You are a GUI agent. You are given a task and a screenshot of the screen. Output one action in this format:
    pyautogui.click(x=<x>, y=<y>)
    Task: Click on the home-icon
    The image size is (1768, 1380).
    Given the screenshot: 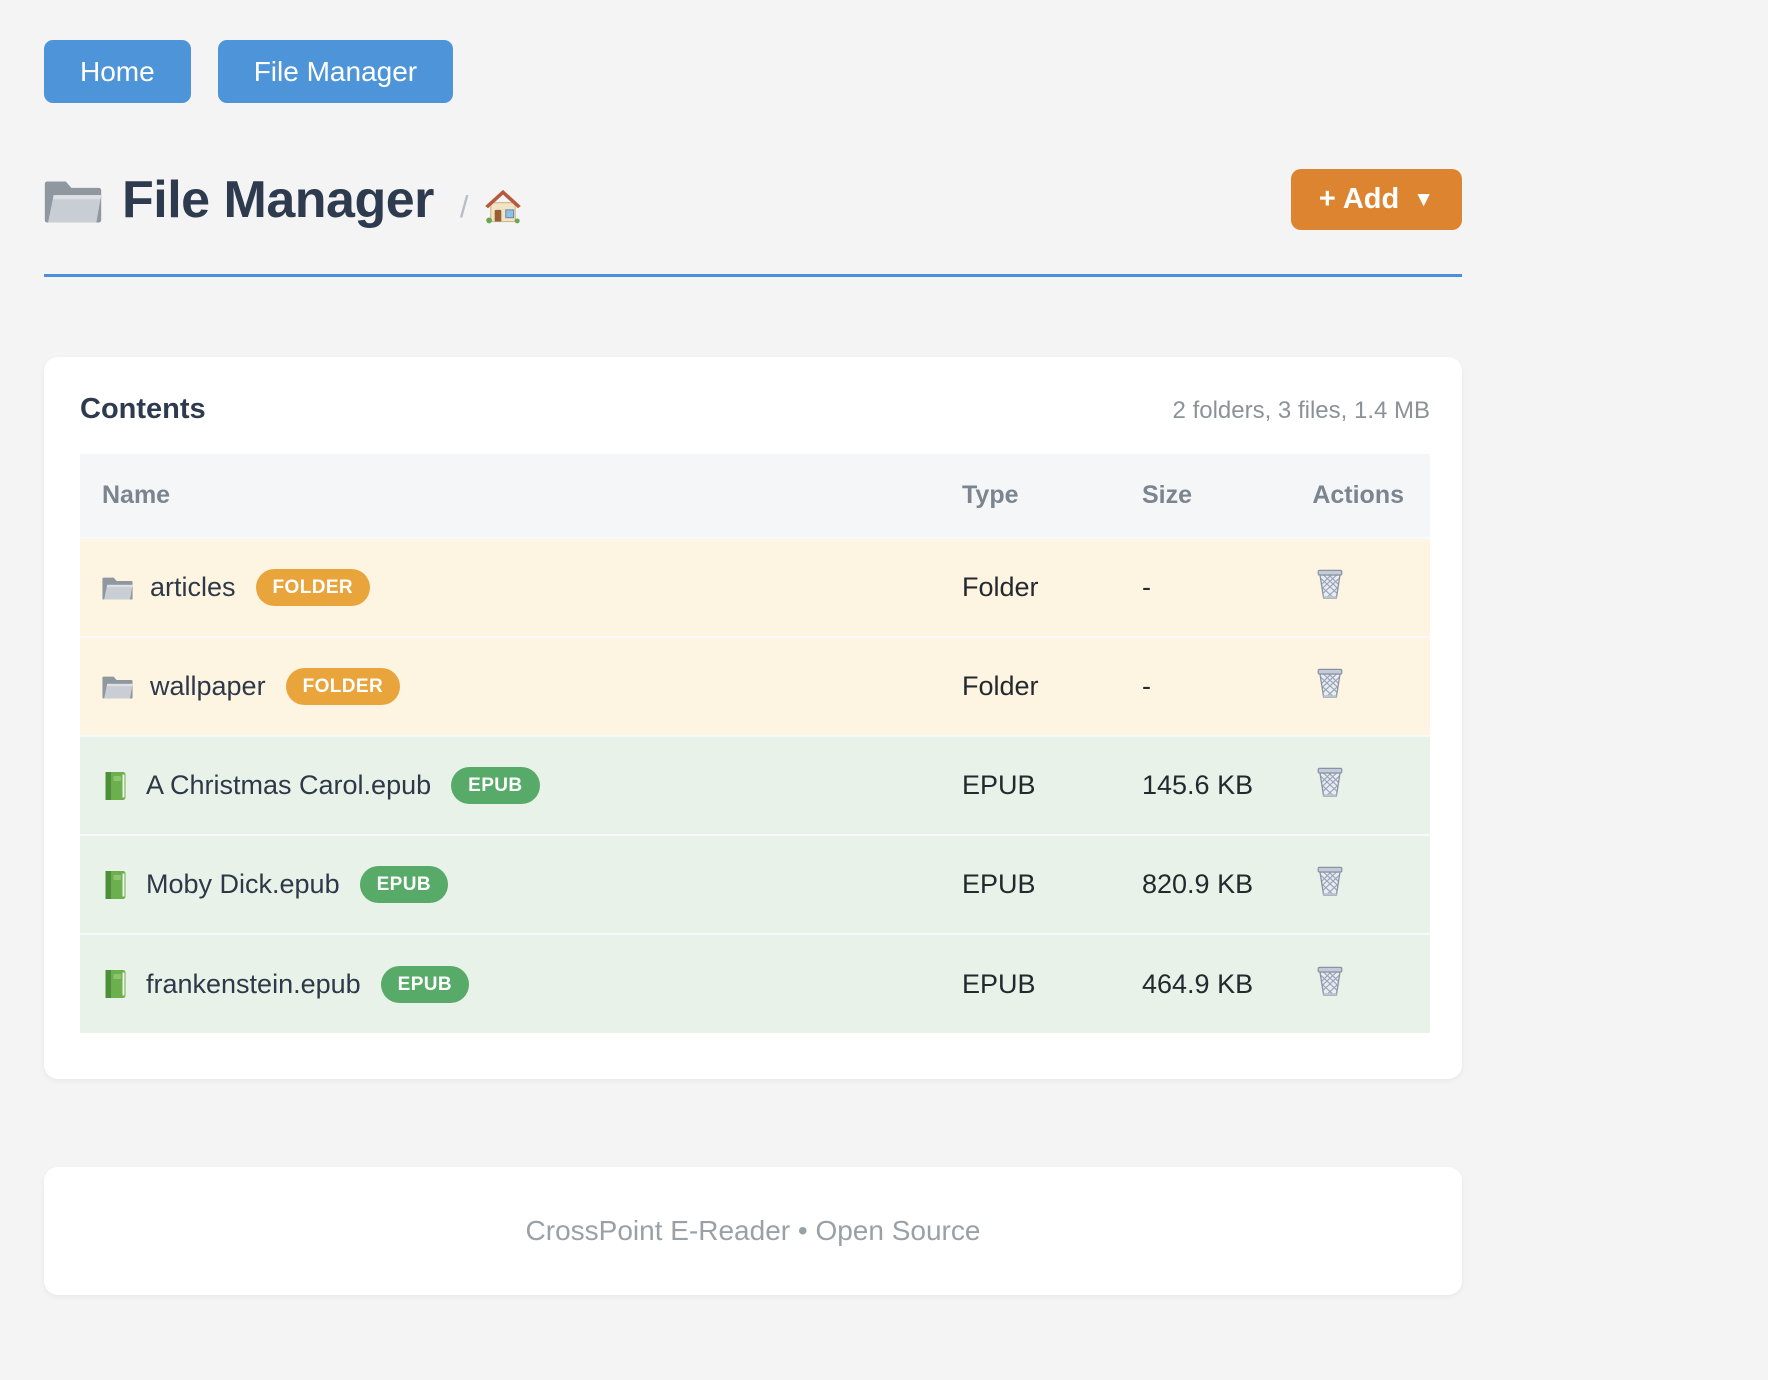 What is the action you would take?
    pyautogui.click(x=503, y=206)
    